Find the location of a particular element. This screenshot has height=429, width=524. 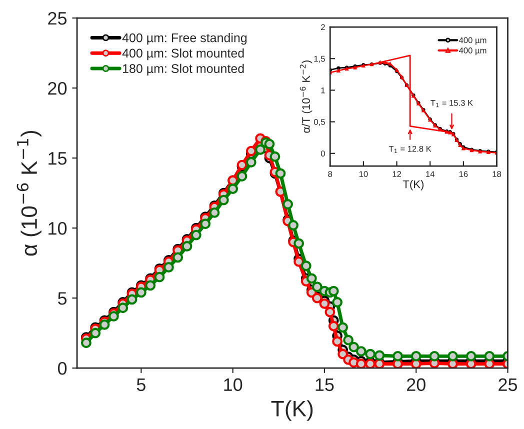

x-tick-label: 5 is located at coordinates (141, 385).